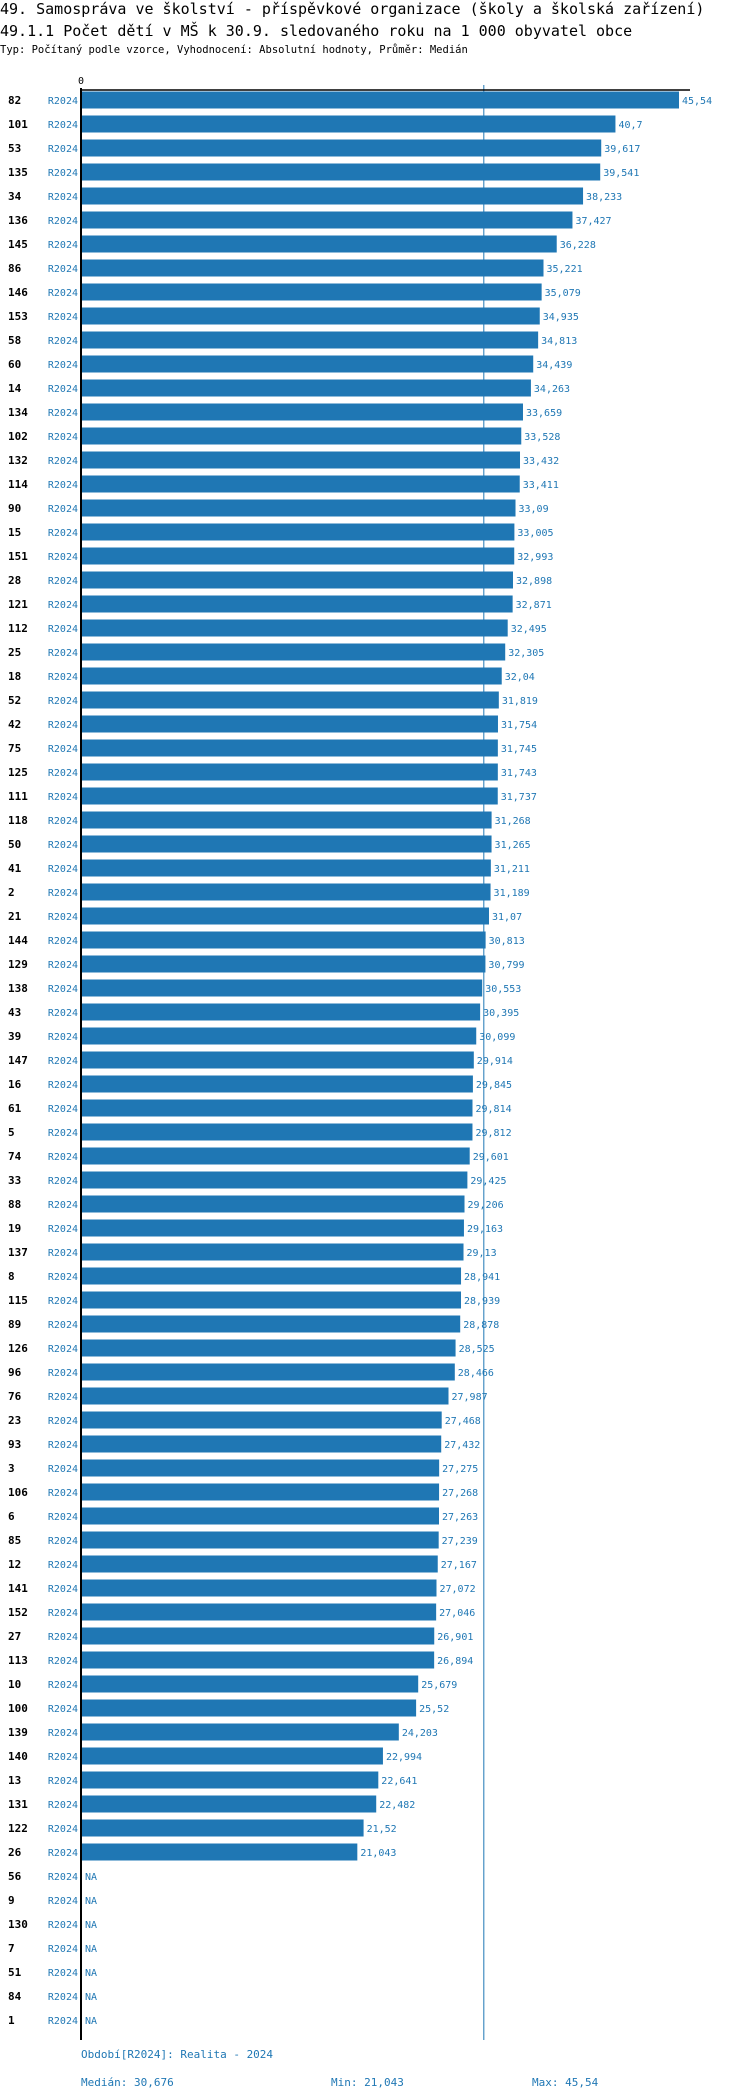 The image size is (750, 2096). Describe the element at coordinates (14, 1780) in the screenshot. I see `category-label: 13` at that location.